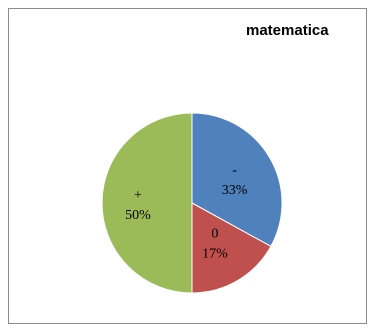 This screenshot has width=369, height=328. I want to click on slice-value-label-1: 17%, so click(215, 254).